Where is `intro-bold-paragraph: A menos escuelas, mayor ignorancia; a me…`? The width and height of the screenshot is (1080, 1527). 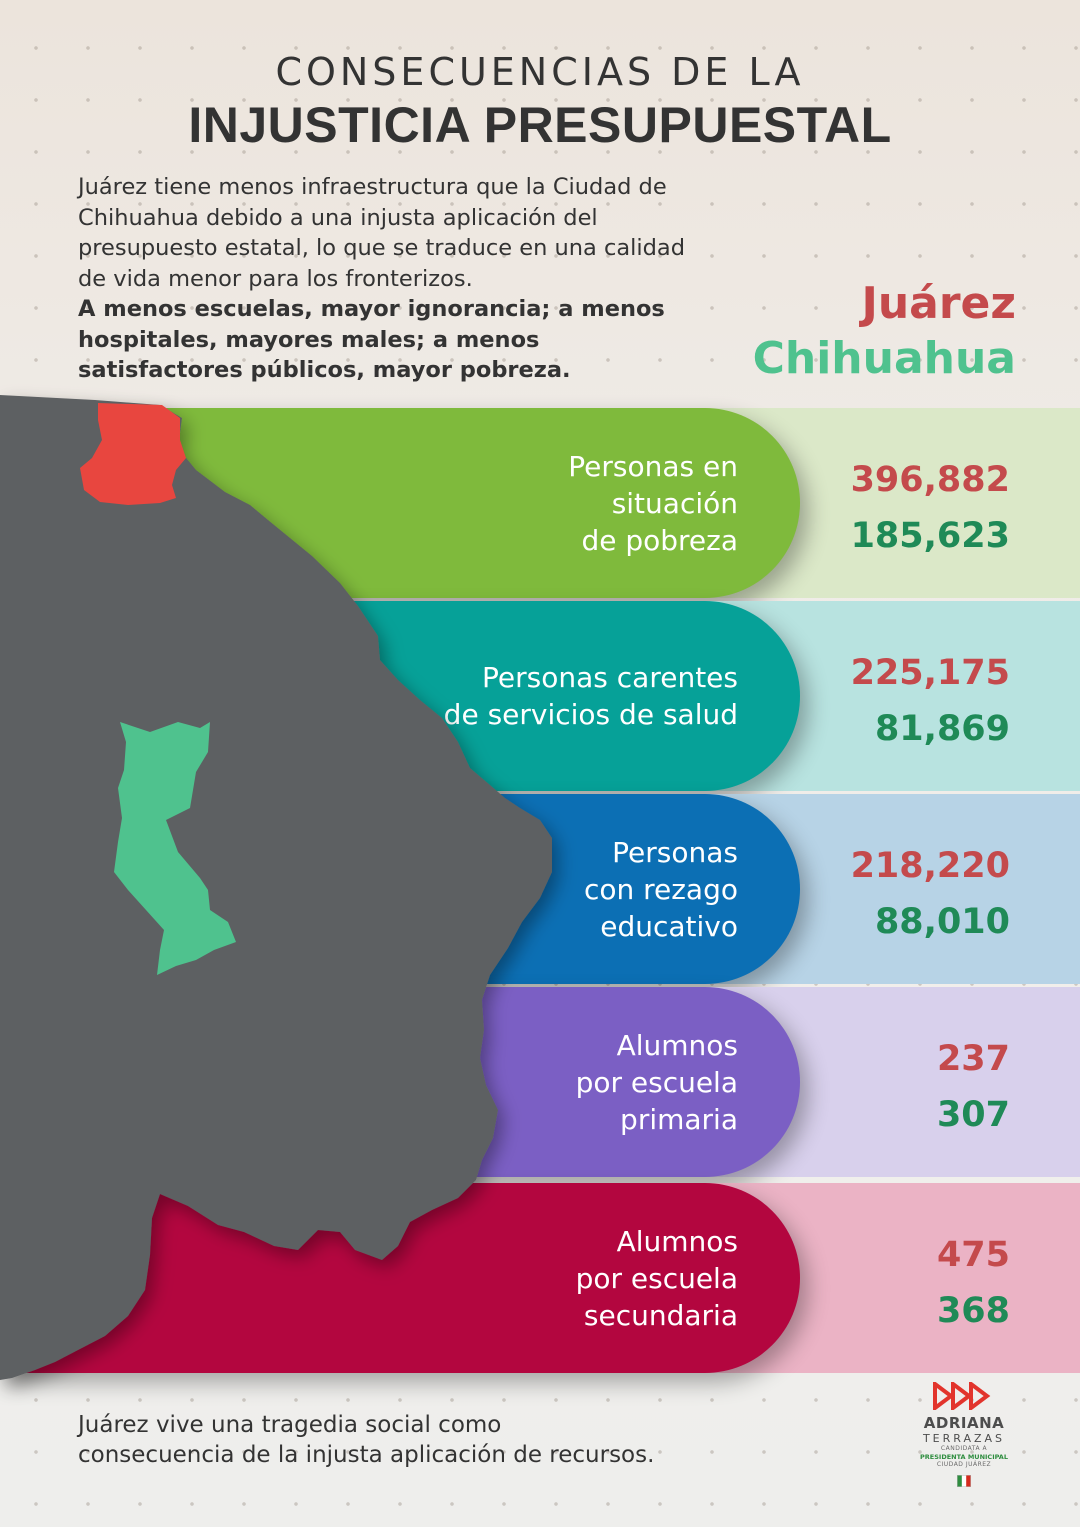
intro-bold-paragraph: A menos escuelas, mayor ignorancia; a me… is located at coordinates (371, 339).